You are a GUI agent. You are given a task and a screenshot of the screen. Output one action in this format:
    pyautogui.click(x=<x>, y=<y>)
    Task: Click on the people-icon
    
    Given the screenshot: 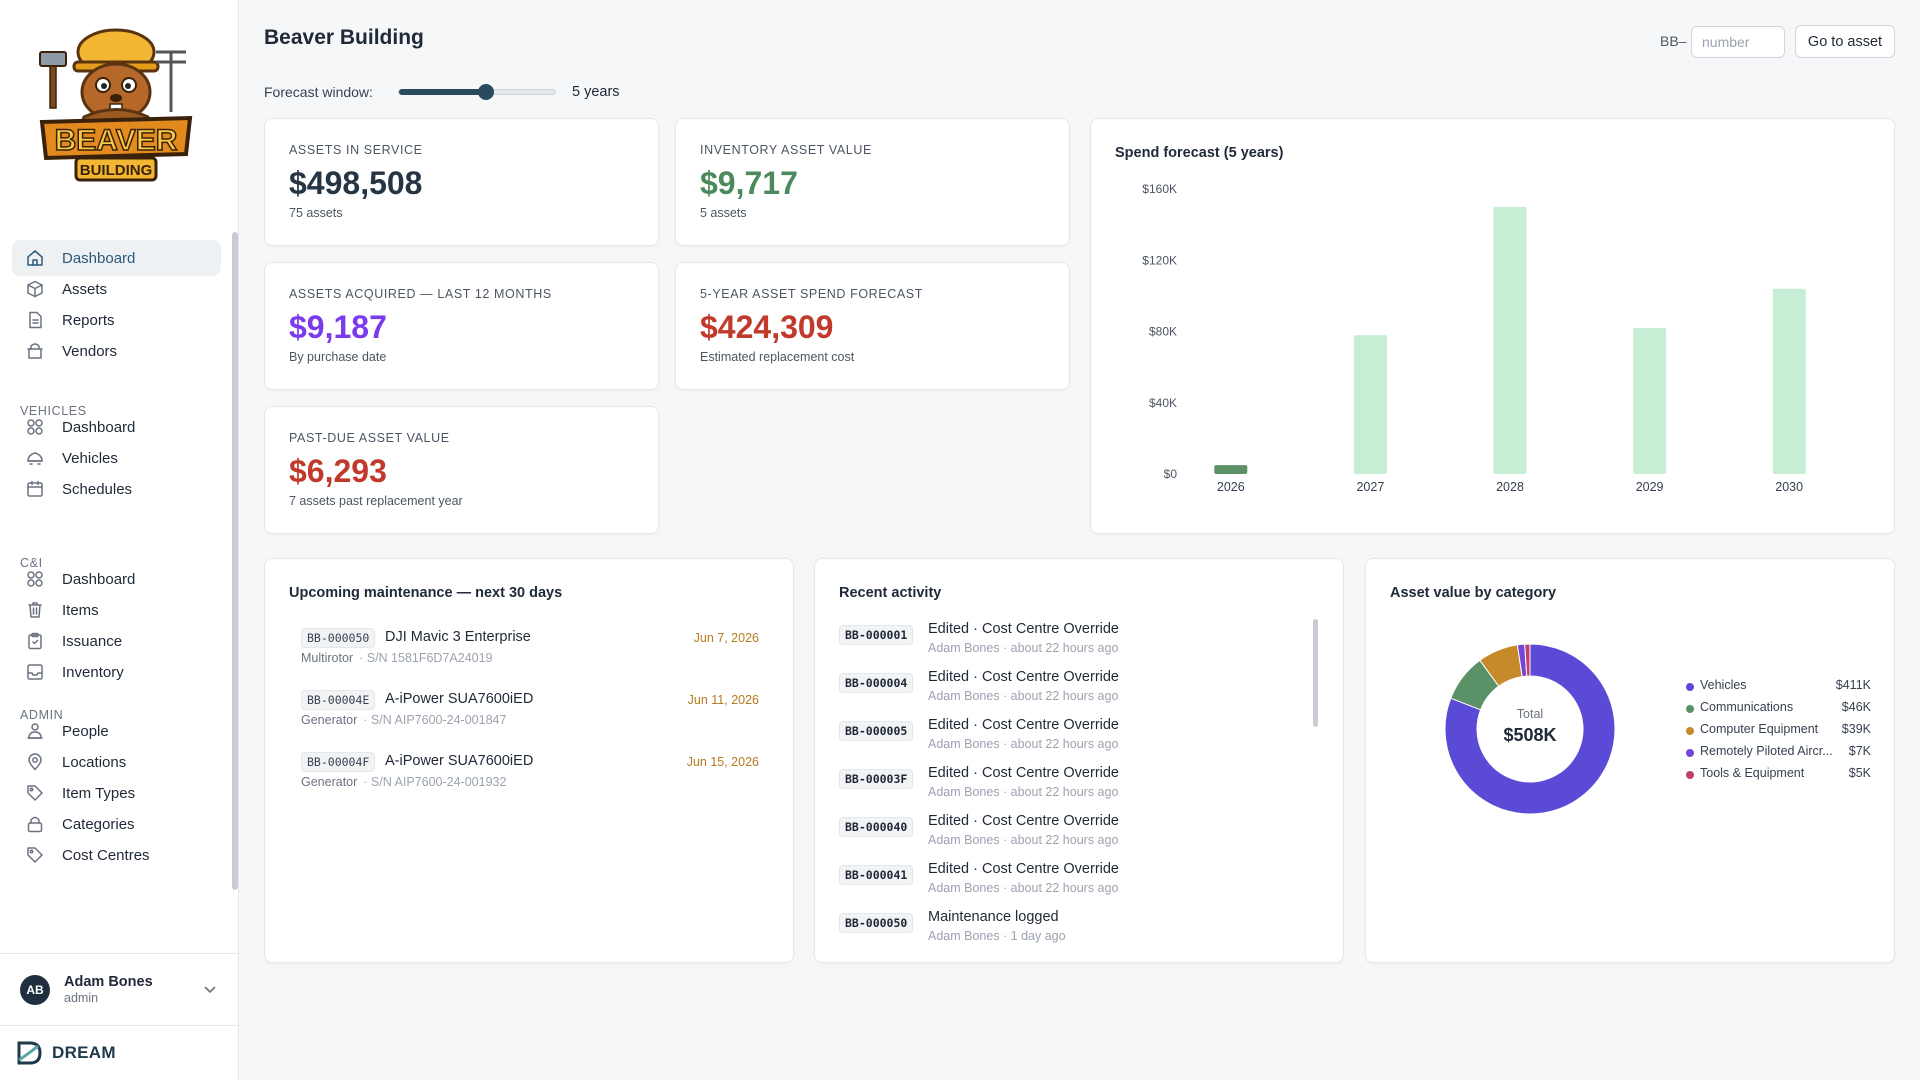 What is the action you would take?
    pyautogui.click(x=35, y=731)
    